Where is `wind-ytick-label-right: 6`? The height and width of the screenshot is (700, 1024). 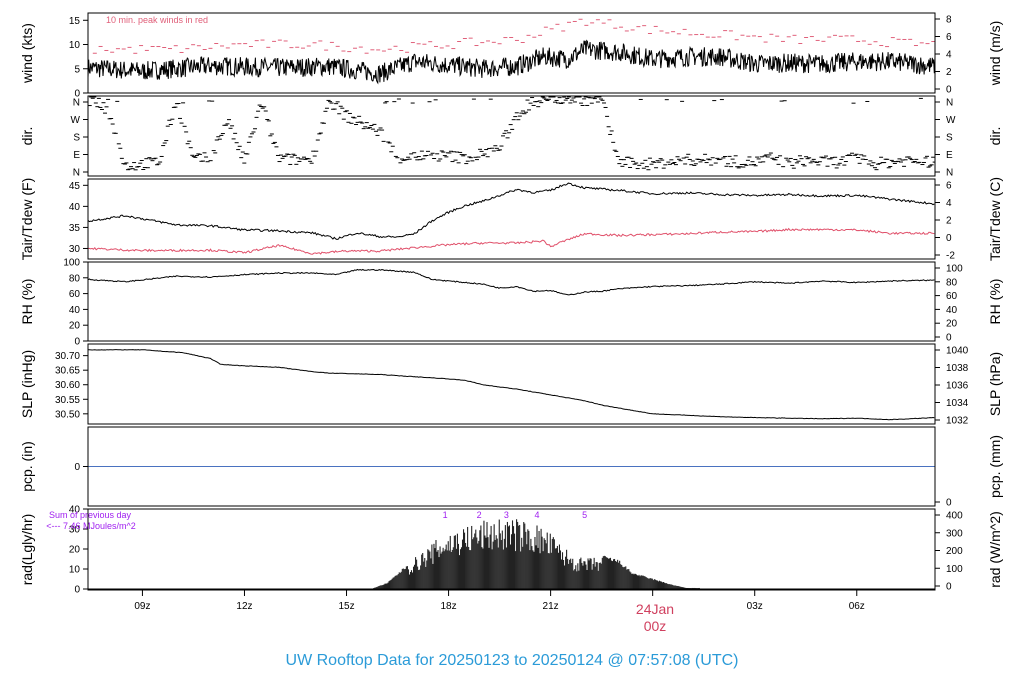
wind-ytick-label-right: 6 is located at coordinates (949, 37).